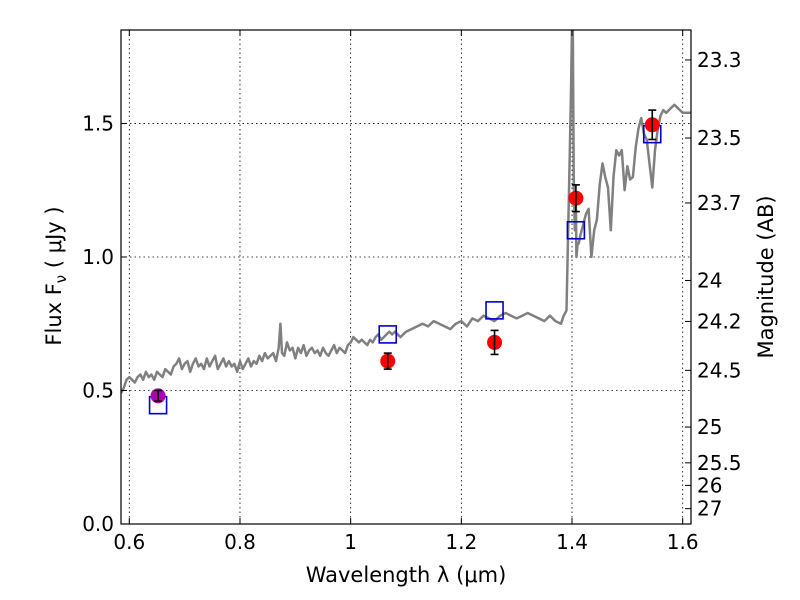 The width and height of the screenshot is (800, 600). What do you see at coordinates (54, 314) in the screenshot?
I see `y-axis-title-main: Flux F` at bounding box center [54, 314].